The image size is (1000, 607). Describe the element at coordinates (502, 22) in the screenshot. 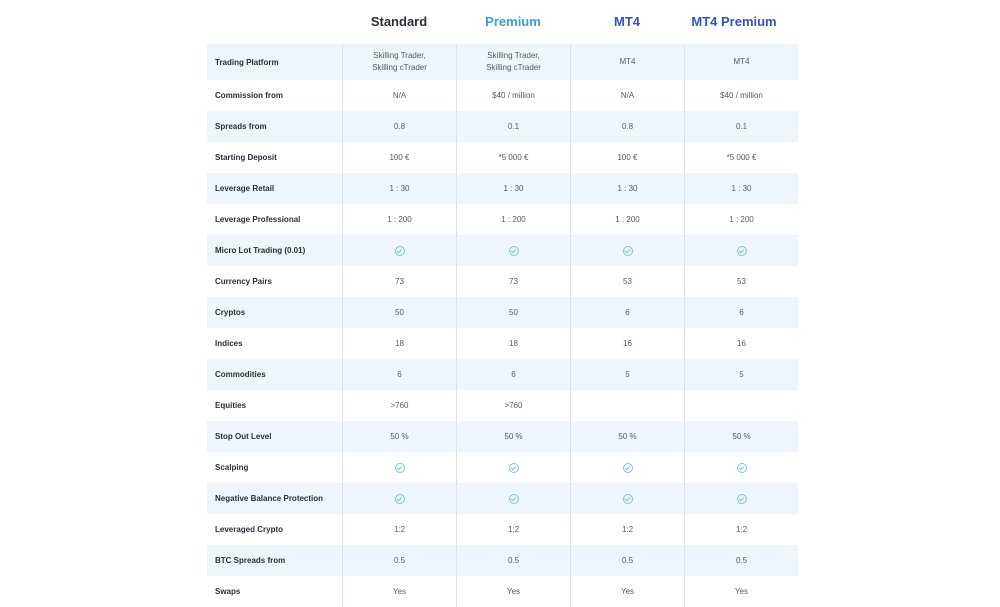

I see `table-header: Standard Premium MT4 MT4 Premium` at that location.